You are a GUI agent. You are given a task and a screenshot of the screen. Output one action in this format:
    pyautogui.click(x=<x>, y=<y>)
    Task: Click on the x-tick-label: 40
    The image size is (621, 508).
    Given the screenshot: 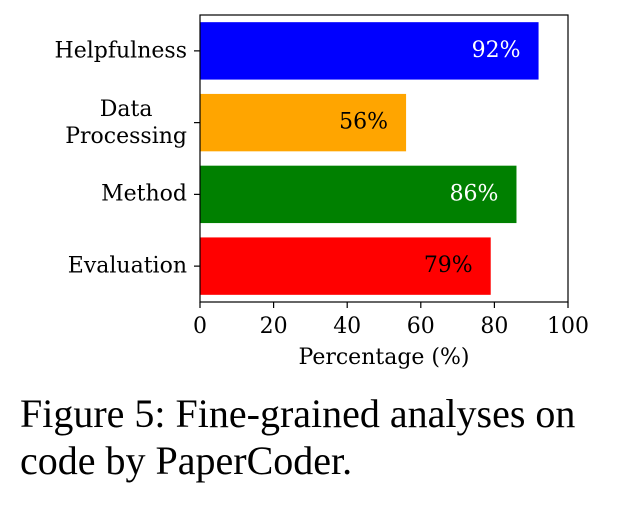 What is the action you would take?
    pyautogui.click(x=347, y=326)
    